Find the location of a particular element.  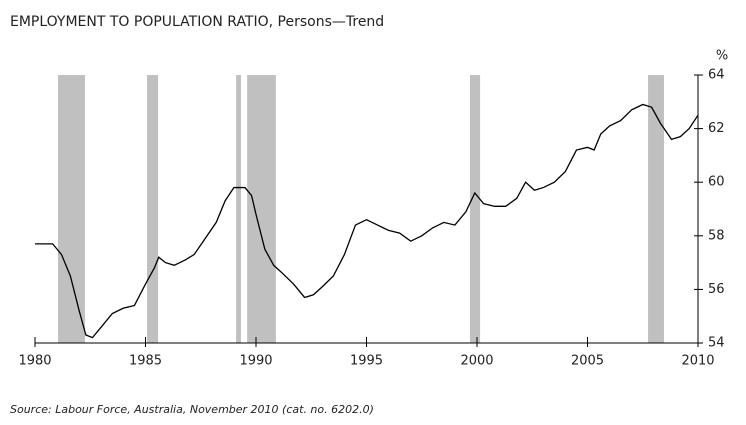

x-tick-label: 1985 is located at coordinates (145, 361).